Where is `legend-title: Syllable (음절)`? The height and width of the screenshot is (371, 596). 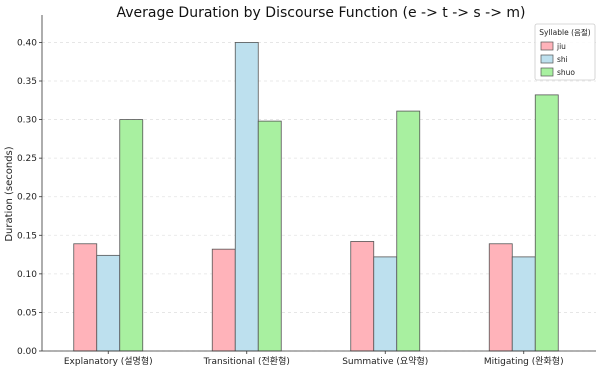
legend-title: Syllable (음절) is located at coordinates (565, 32).